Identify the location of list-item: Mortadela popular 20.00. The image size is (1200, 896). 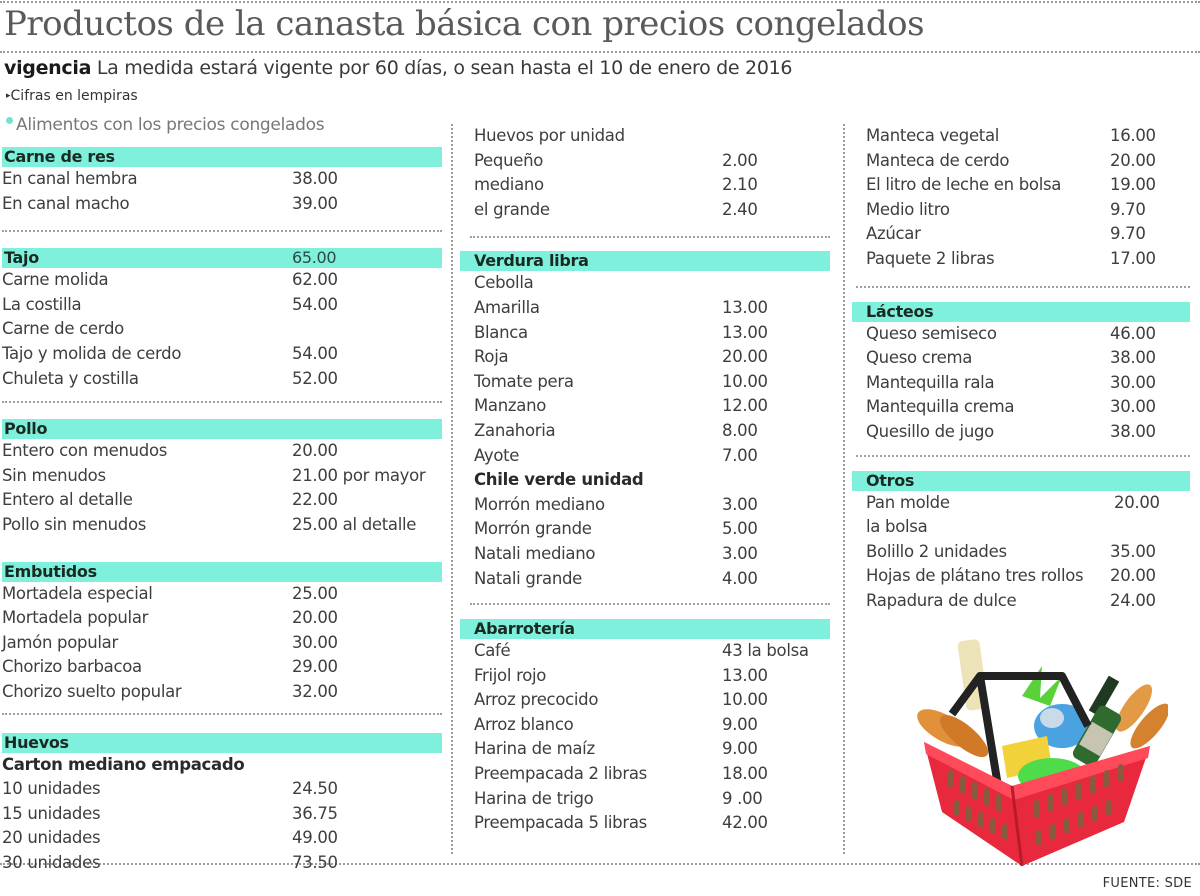
(170, 618).